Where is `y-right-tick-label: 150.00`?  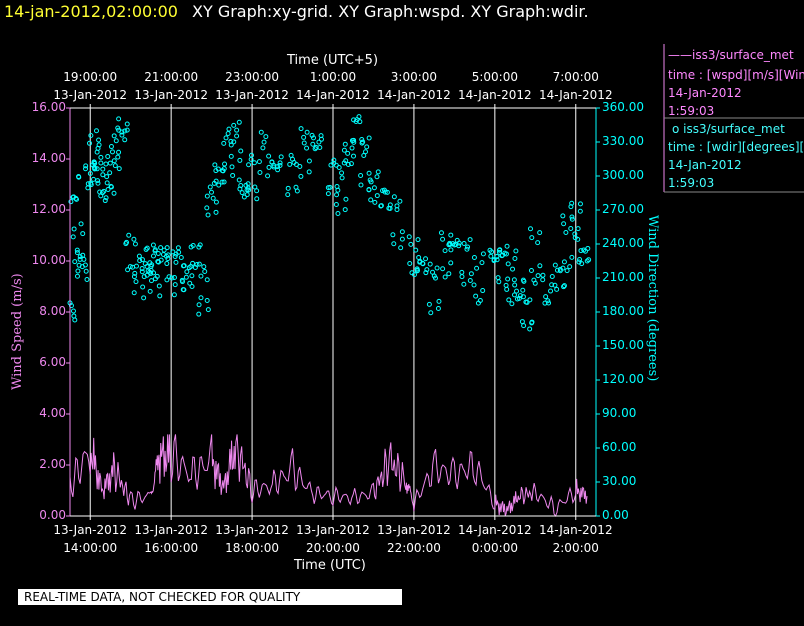 y-right-tick-label: 150.00 is located at coordinates (623, 345).